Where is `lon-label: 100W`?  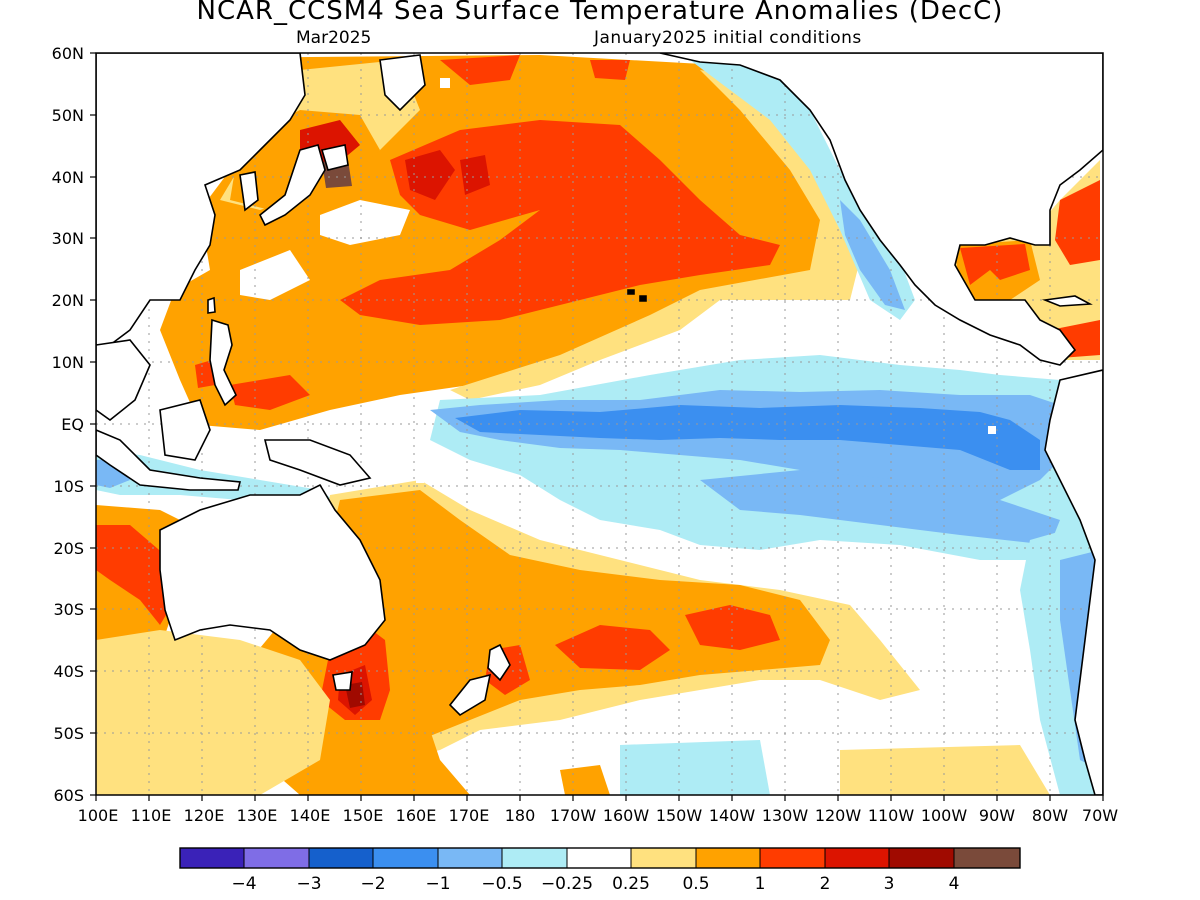
lon-label: 100W is located at coordinates (944, 815).